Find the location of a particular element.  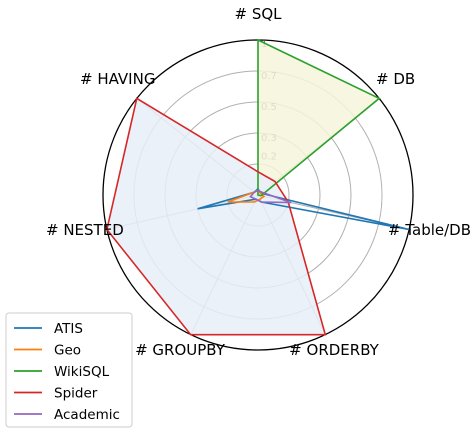

axis-label-5: # GROUPBY is located at coordinates (180, 350).